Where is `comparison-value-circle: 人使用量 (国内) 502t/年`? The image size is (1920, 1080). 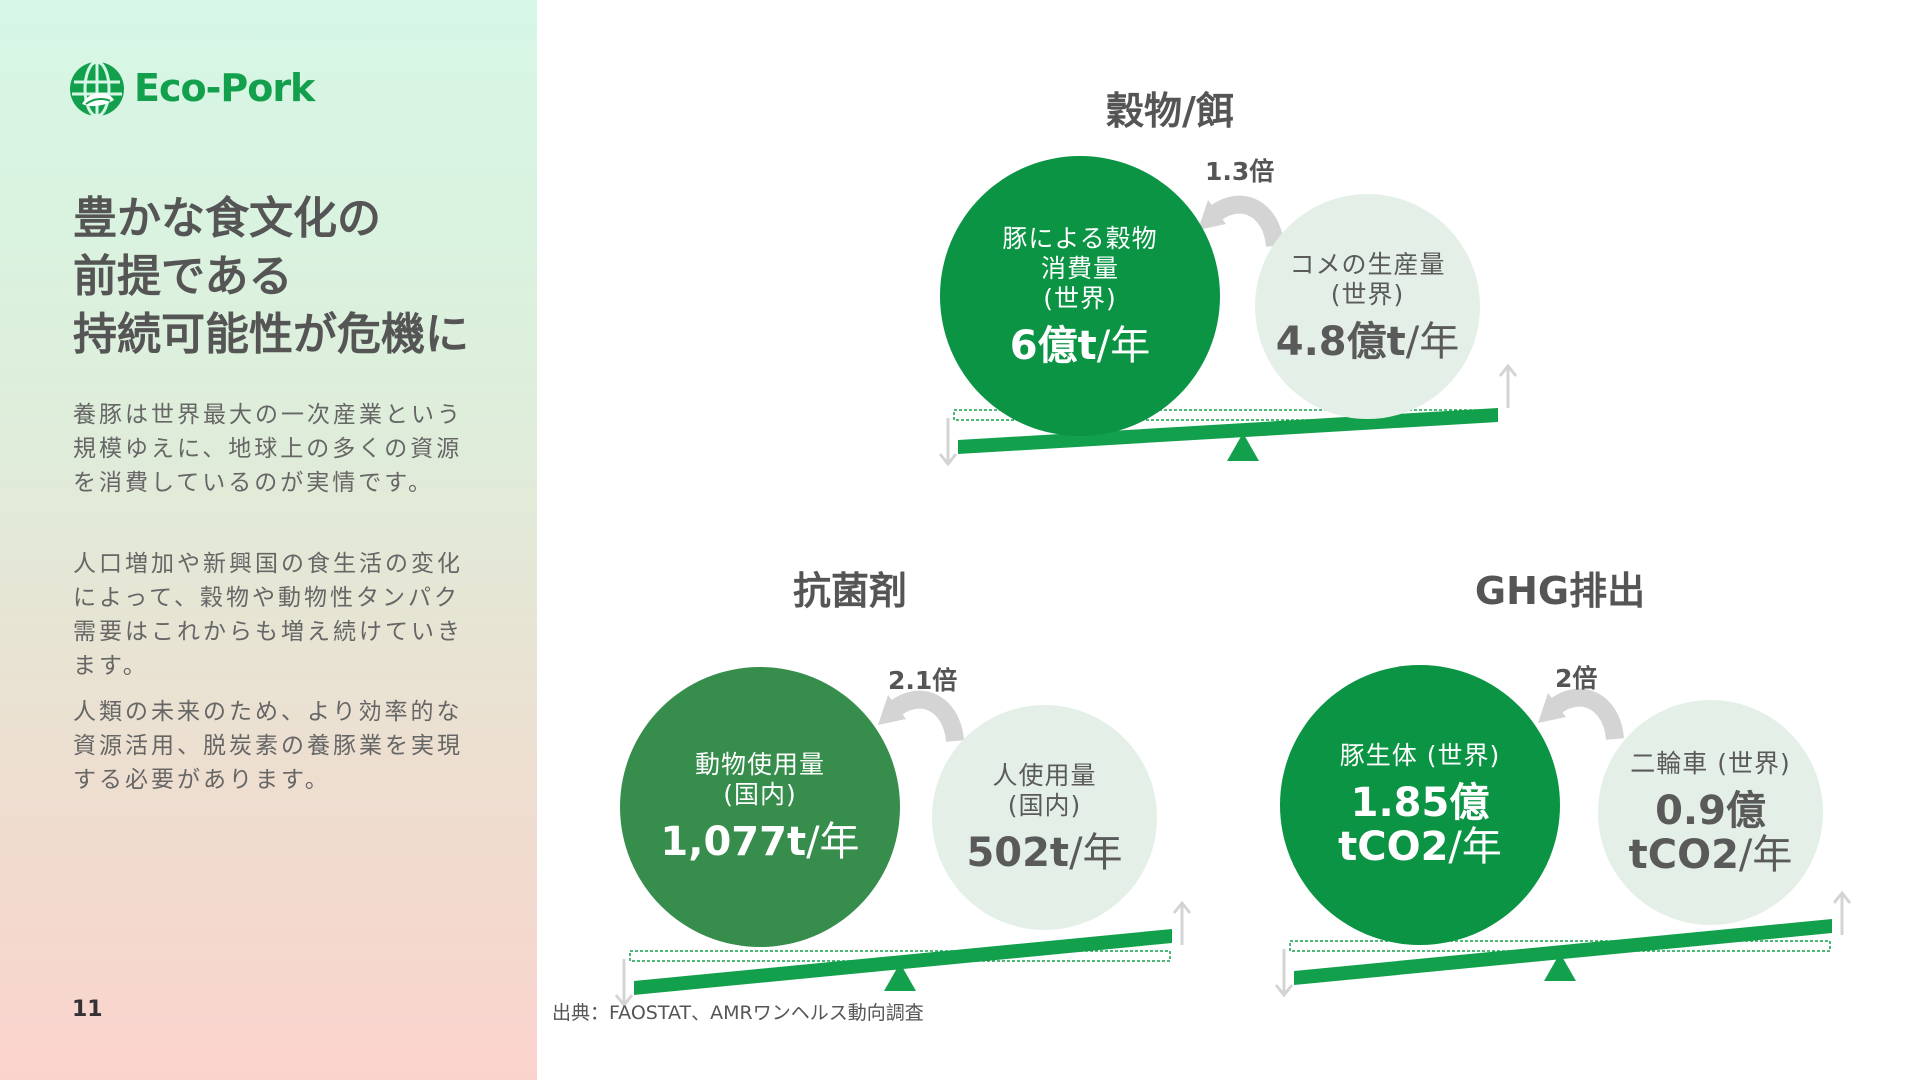
comparison-value-circle: 人使用量 (国内) 502t/年 is located at coordinates (1044, 817).